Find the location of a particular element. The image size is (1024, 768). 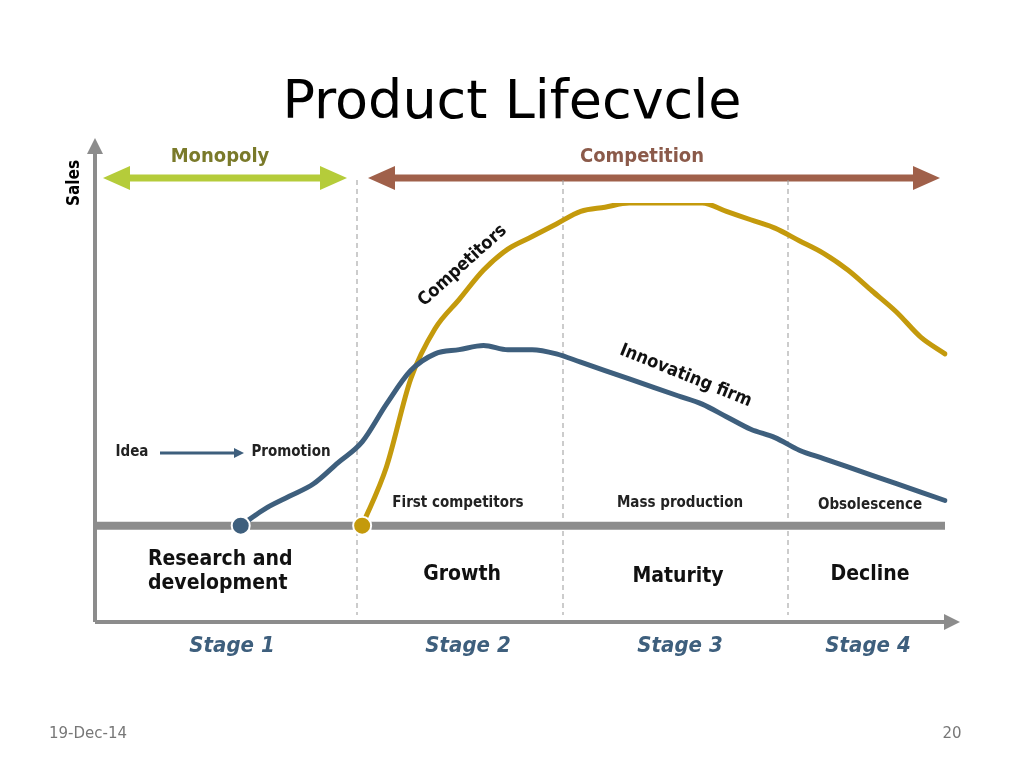

text: Stage 3 is located at coordinates (680, 645).